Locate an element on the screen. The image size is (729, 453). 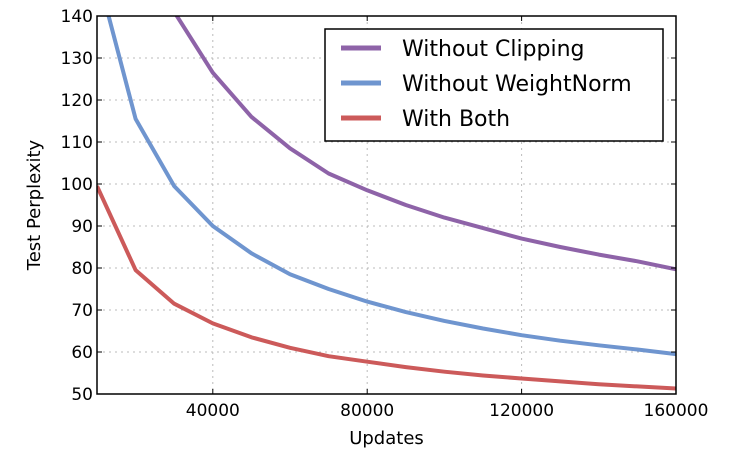
legend-box is located at coordinates (494, 85).